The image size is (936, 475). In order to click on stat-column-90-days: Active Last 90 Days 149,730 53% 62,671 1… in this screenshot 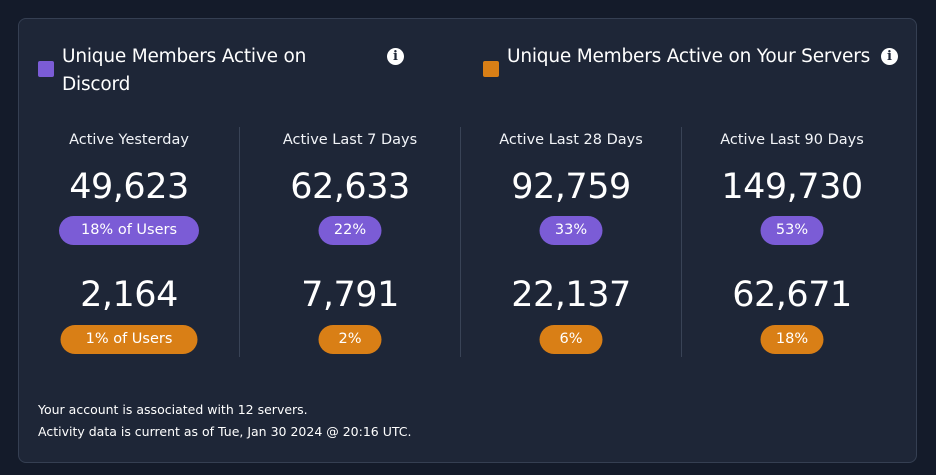, I will do `click(791, 242)`.